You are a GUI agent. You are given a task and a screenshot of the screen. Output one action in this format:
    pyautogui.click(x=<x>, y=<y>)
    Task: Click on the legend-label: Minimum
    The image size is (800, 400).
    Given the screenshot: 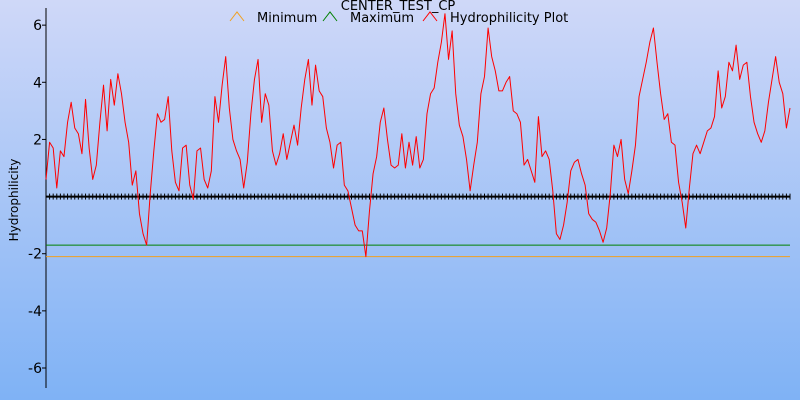 What is the action you would take?
    pyautogui.click(x=287, y=18)
    